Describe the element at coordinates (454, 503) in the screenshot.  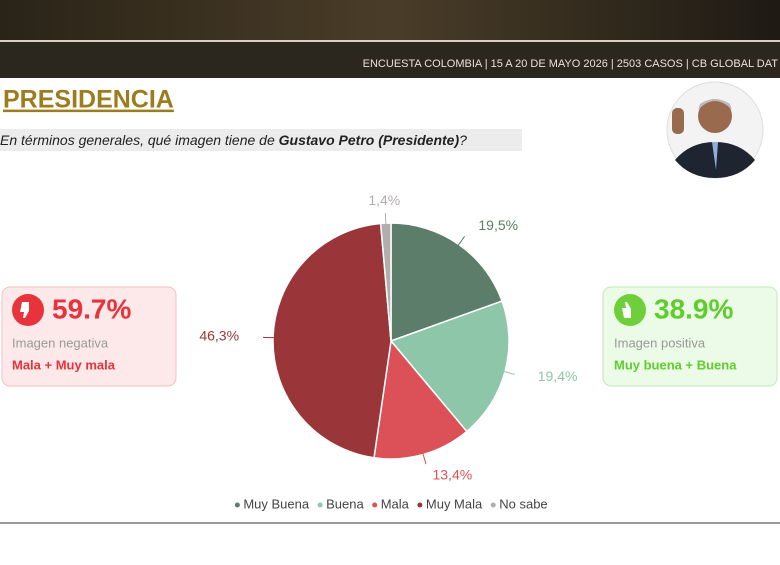
I see `legend-entry: Muy Mala` at that location.